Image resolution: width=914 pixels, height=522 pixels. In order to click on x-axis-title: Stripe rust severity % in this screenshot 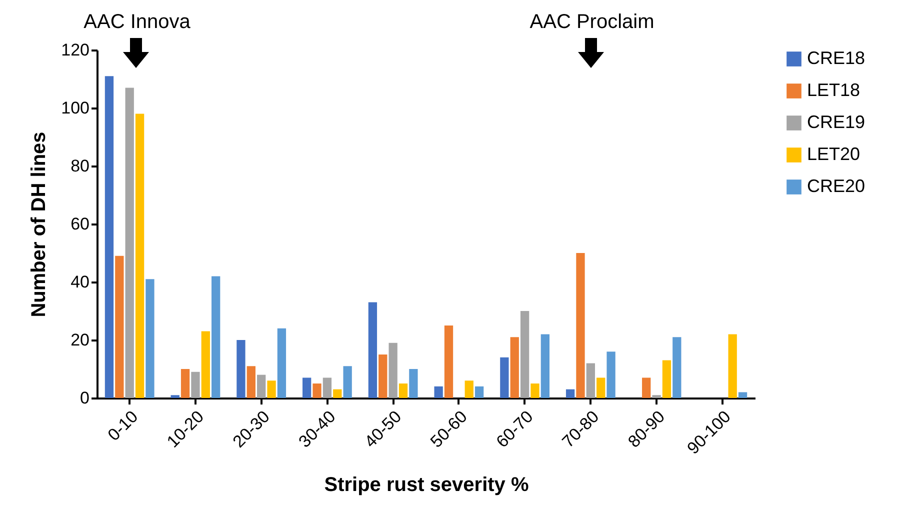, I will do `click(426, 485)`.